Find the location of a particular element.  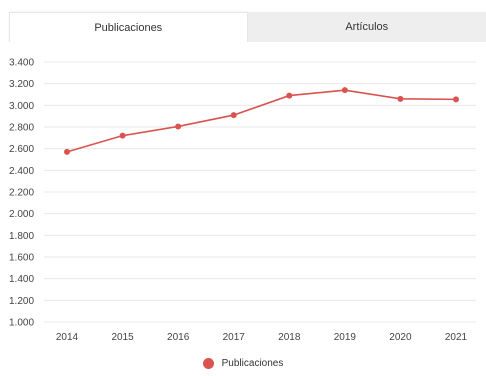

x-tick-label: 2019 is located at coordinates (345, 337).